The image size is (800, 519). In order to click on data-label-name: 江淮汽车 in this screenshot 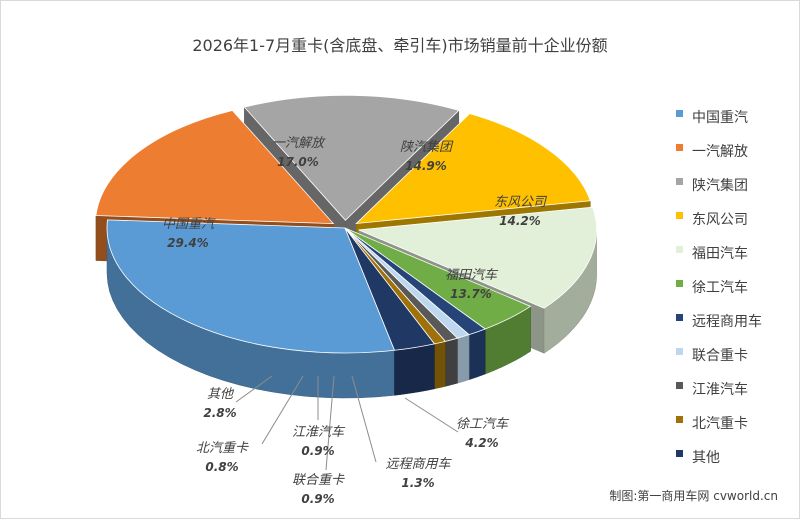, I will do `click(319, 432)`.